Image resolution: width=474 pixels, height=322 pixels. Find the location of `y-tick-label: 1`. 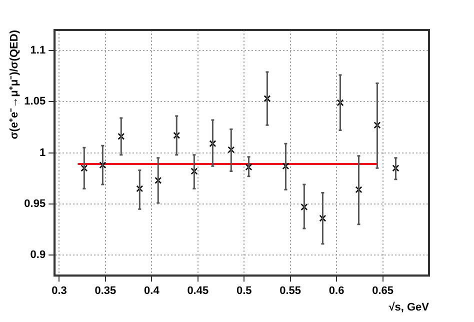

y-tick-label: 1 is located at coordinates (42, 152).